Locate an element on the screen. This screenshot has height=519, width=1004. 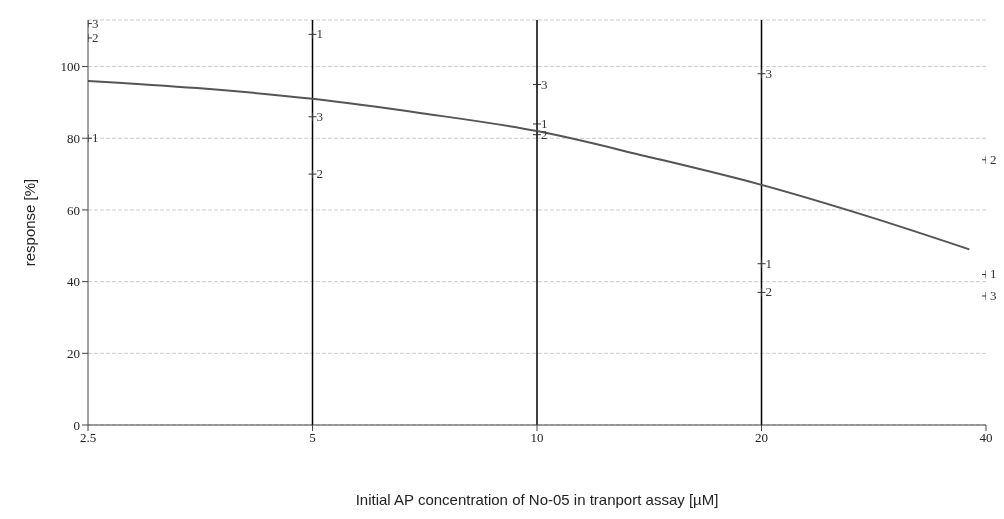
x-axis-title: Initial AP concentration of No-05 in tranport assay [µM] is located at coordinates (537, 499).